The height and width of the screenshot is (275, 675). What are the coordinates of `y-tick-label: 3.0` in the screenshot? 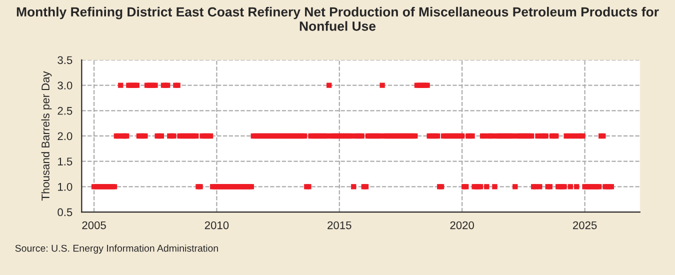 It's located at (65, 86).